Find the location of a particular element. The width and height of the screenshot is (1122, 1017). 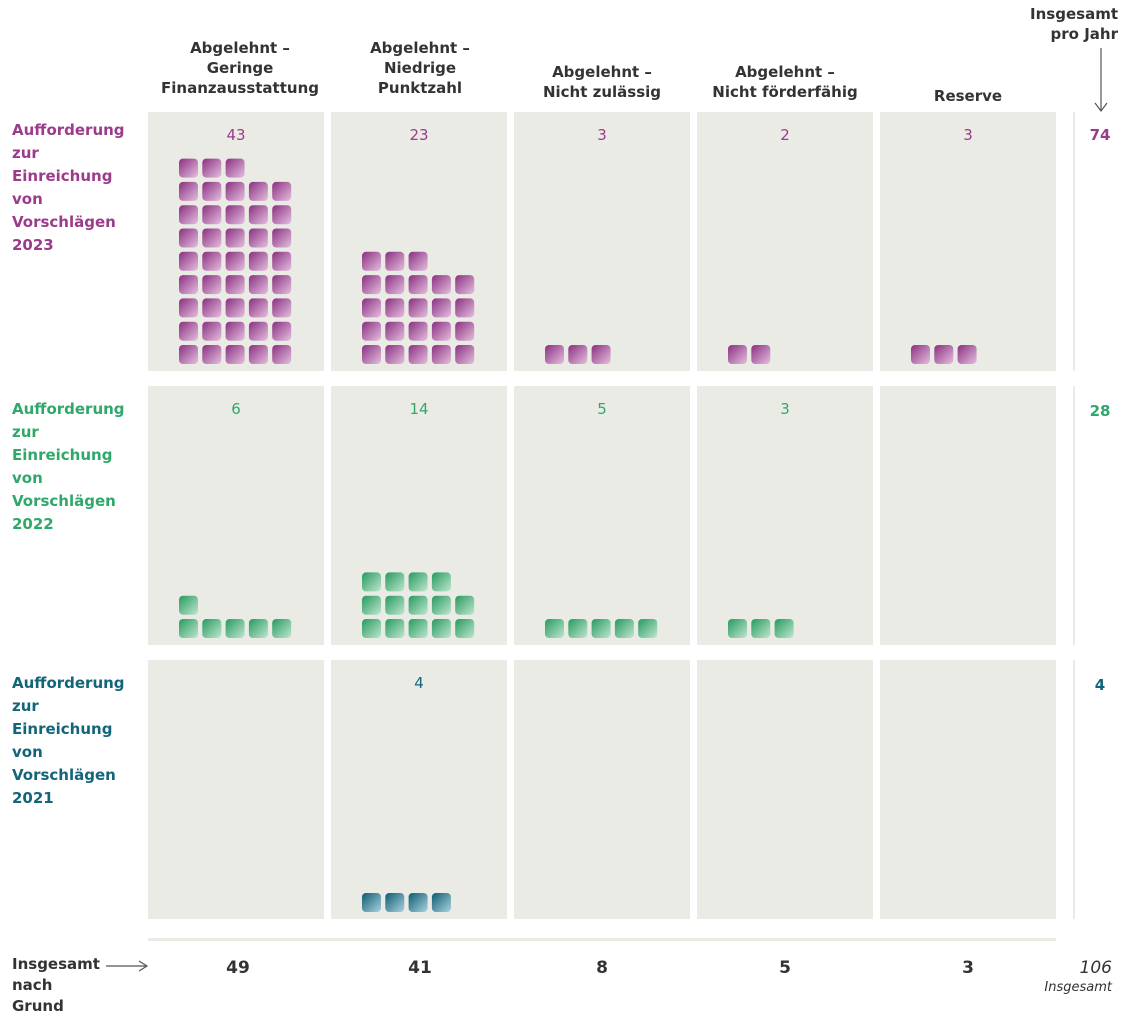

arrow-right-icon is located at coordinates (127, 966).